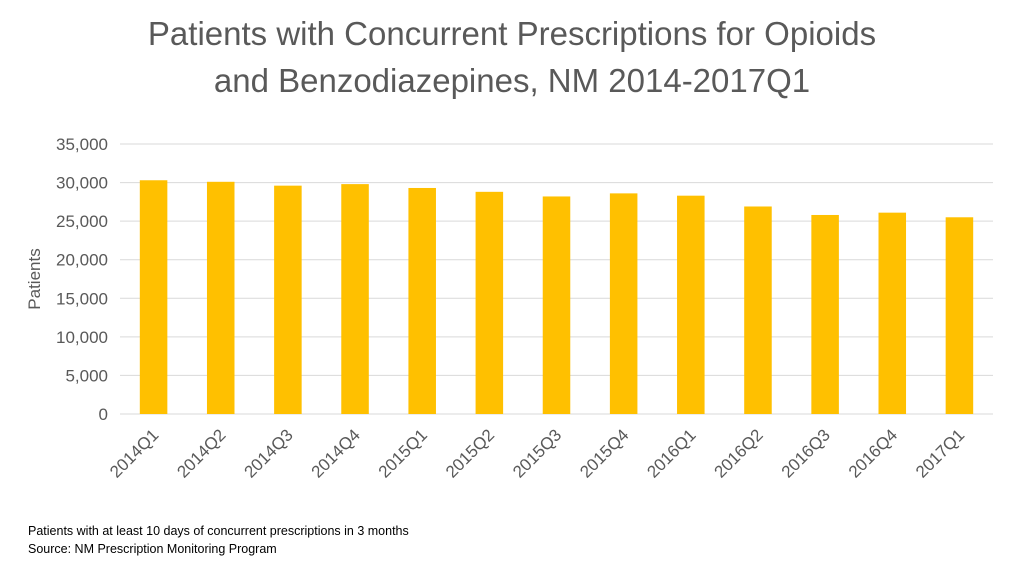 The height and width of the screenshot is (576, 1024). What do you see at coordinates (82, 260) in the screenshot?
I see `y-tick-label: 20,000` at bounding box center [82, 260].